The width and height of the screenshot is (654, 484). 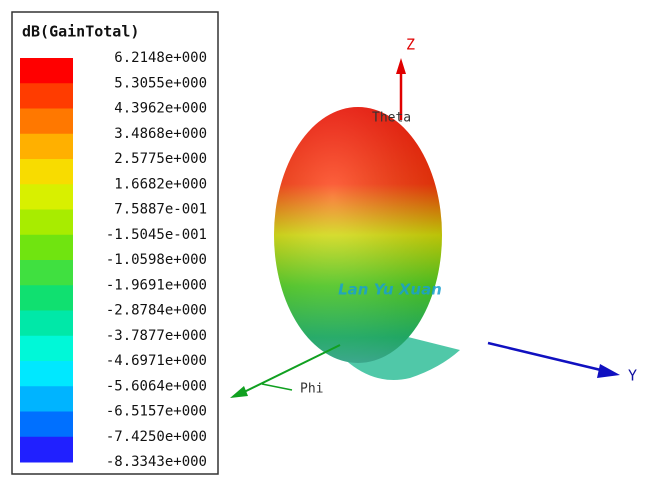 What do you see at coordinates (401, 66) in the screenshot?
I see `z-arrow` at bounding box center [401, 66].